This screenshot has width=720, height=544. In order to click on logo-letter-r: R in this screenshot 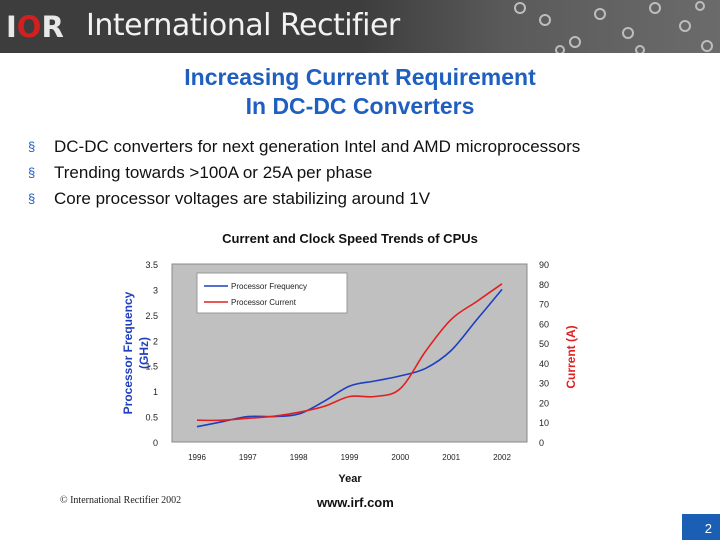, I will do `click(52, 27)`.